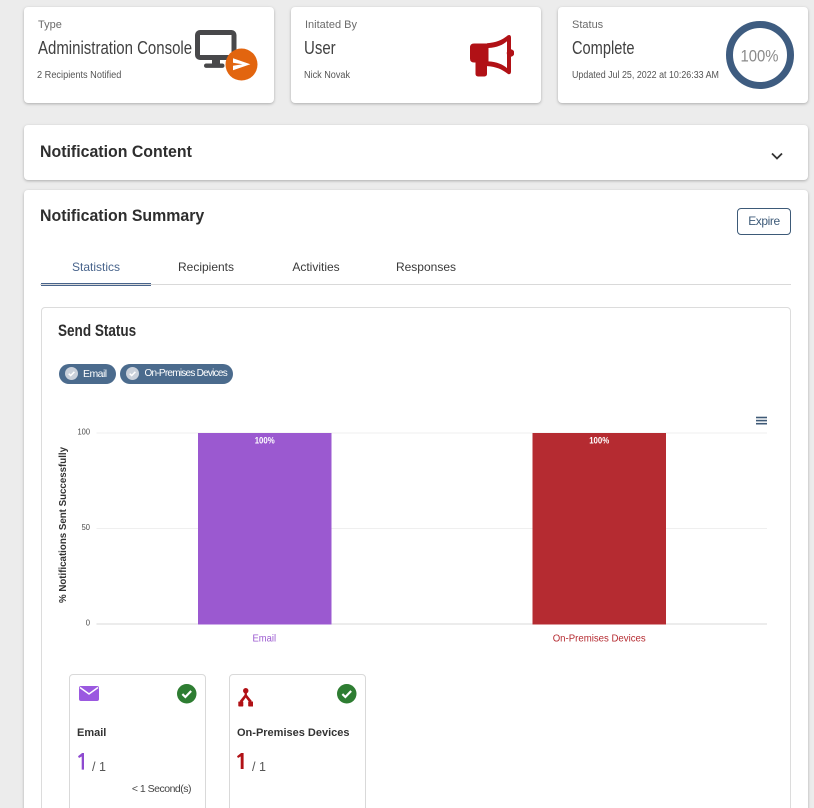 The image size is (814, 808). I want to click on svg-text: Email, so click(265, 639).